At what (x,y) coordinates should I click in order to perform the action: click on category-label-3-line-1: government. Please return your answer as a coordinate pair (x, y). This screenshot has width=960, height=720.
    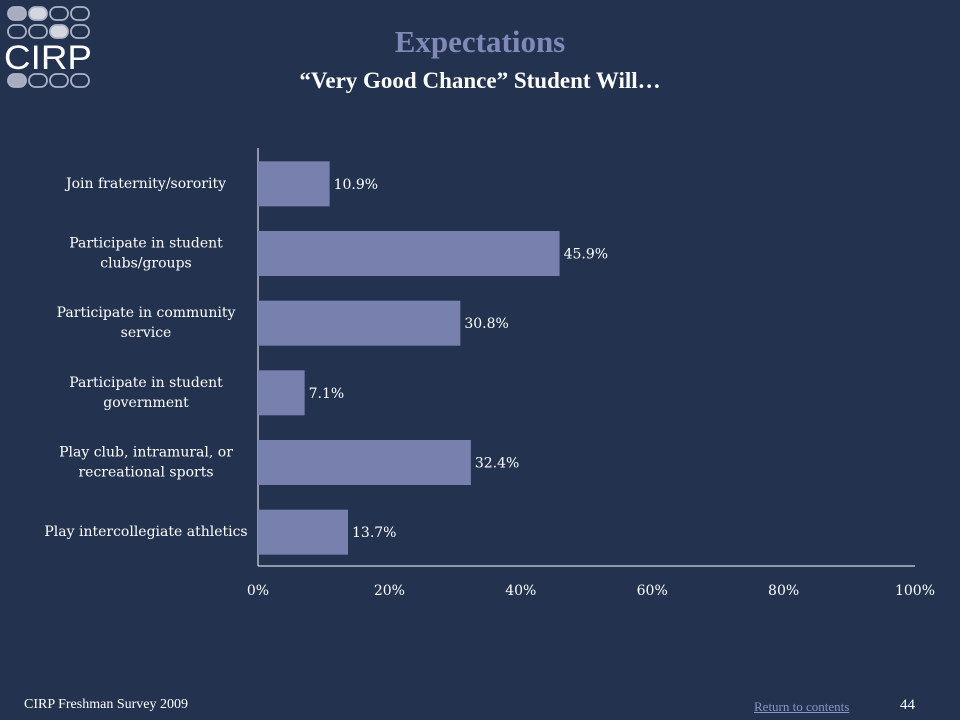
    Looking at the image, I should click on (146, 403).